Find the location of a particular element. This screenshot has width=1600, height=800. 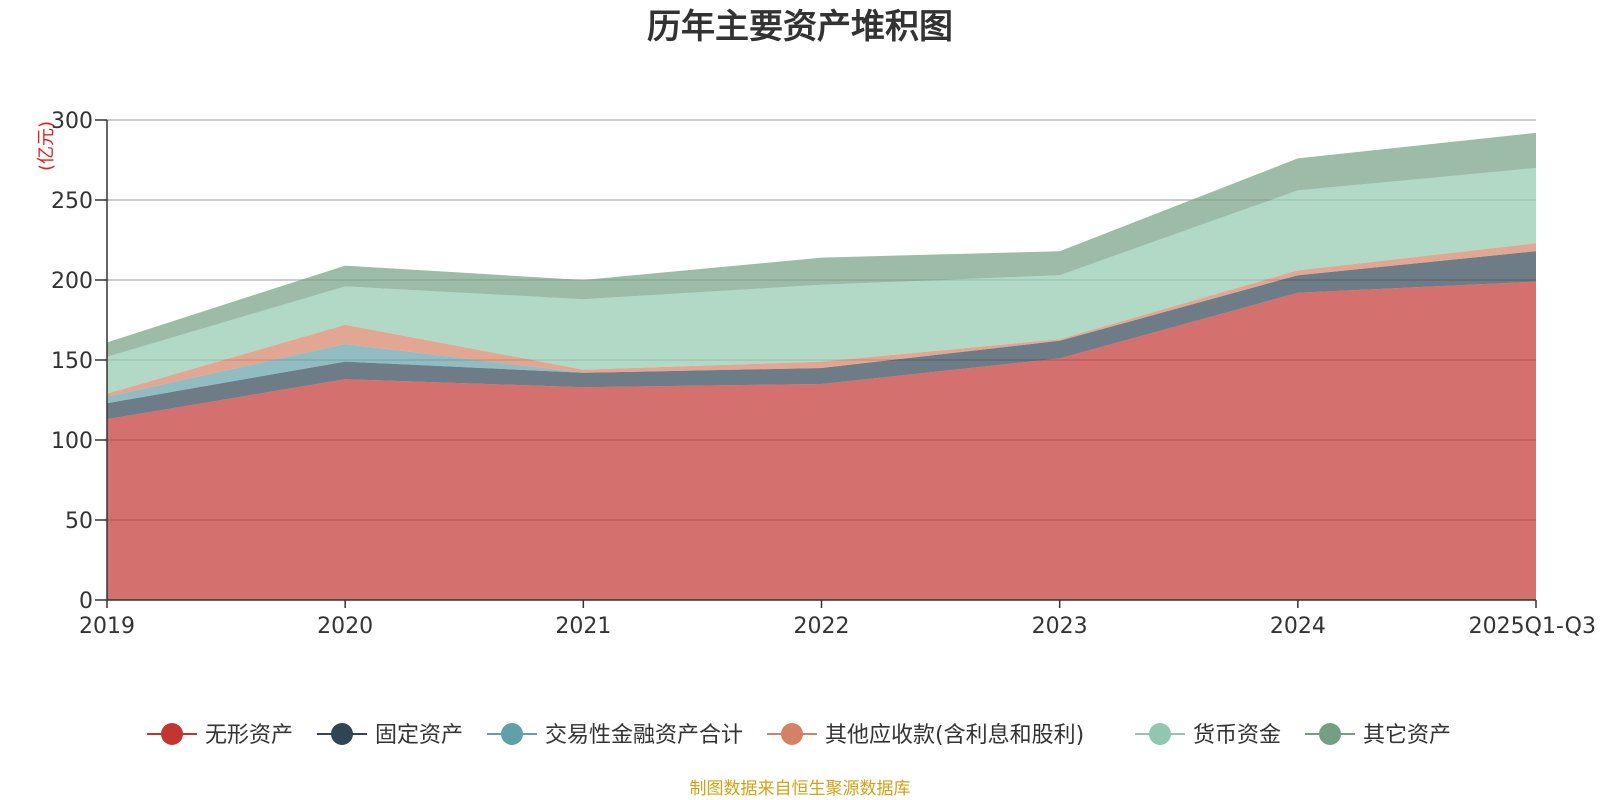

legend-label: 其它资产 is located at coordinates (1407, 735).